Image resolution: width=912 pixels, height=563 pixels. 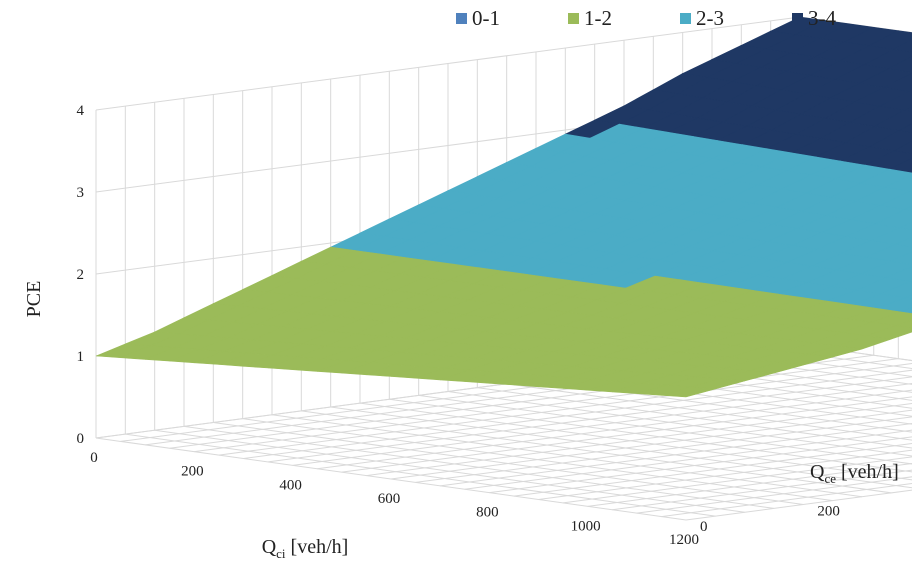 I want to click on x-tick-label: 600, so click(x=389, y=499).